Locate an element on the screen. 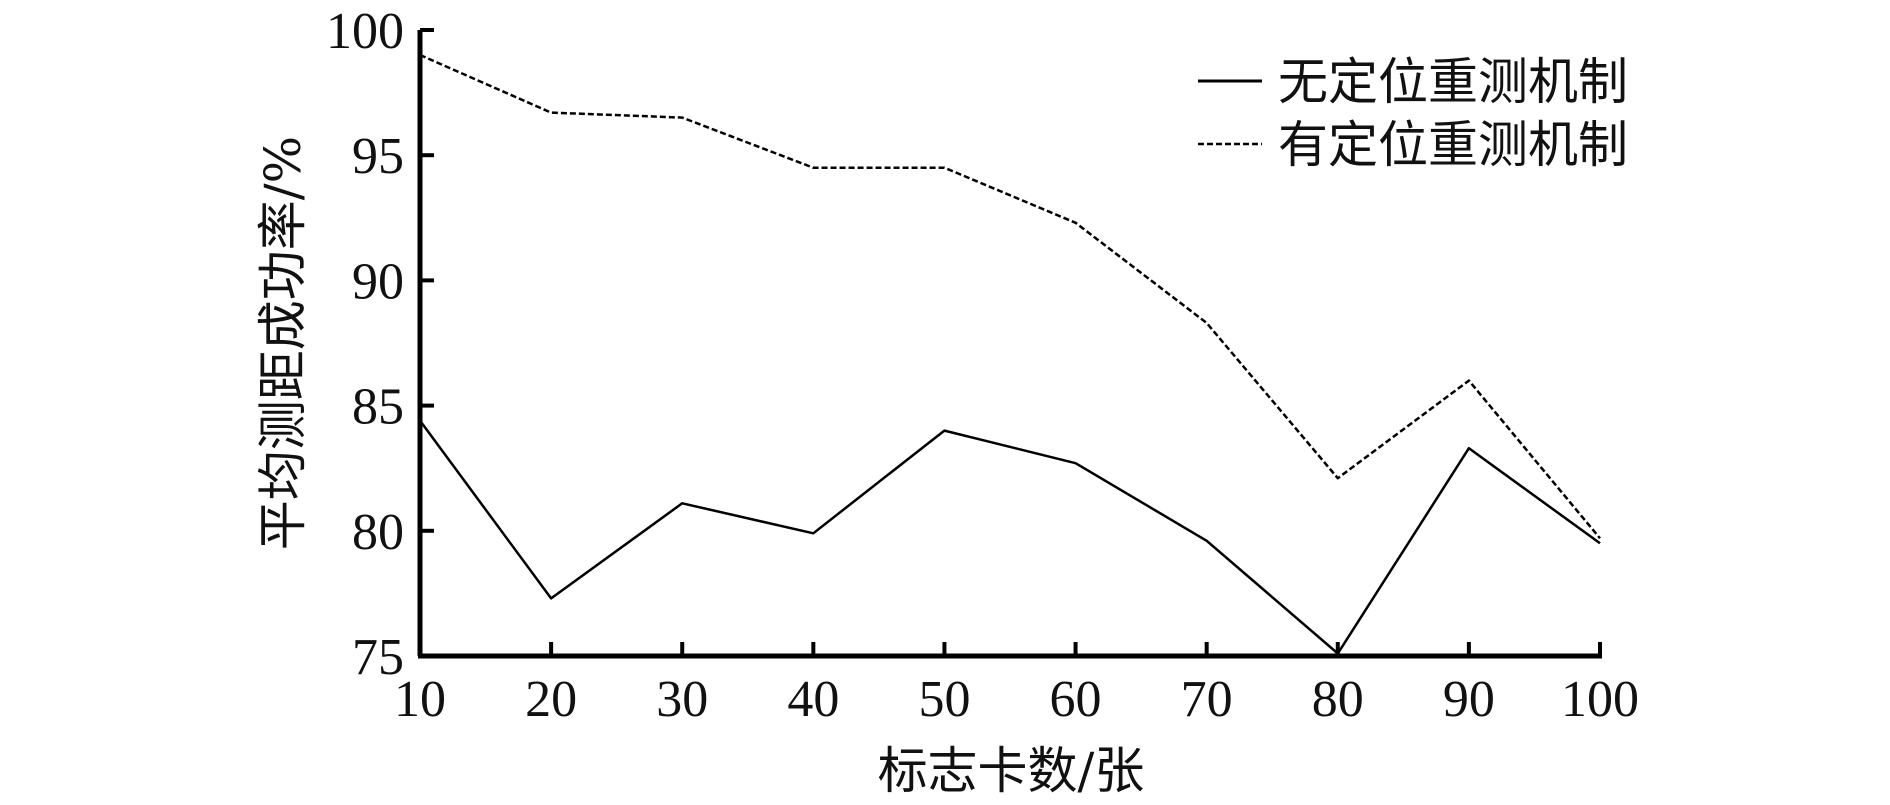 Image resolution: width=1890 pixels, height=805 pixels. y-tick-label: 85 is located at coordinates (378, 407).